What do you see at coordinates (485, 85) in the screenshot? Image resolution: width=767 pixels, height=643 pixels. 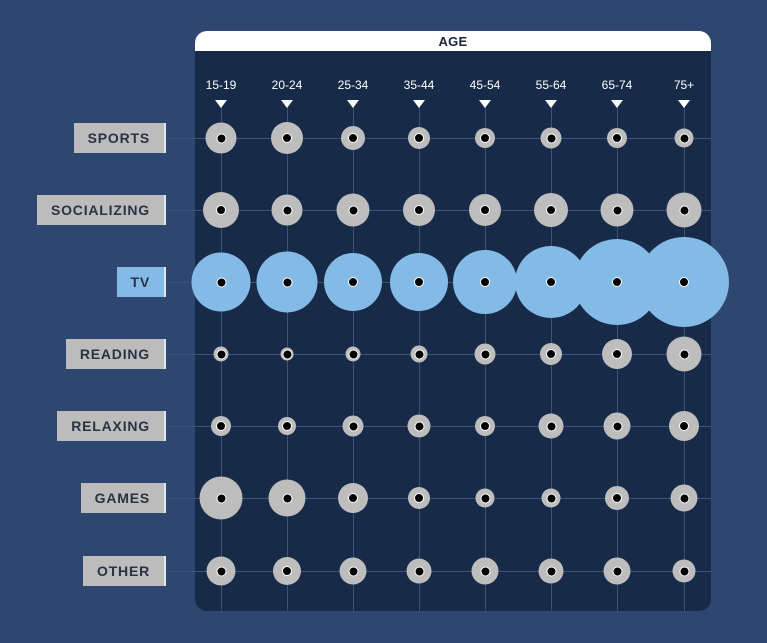 I see `age-label-45-54: 45-54` at bounding box center [485, 85].